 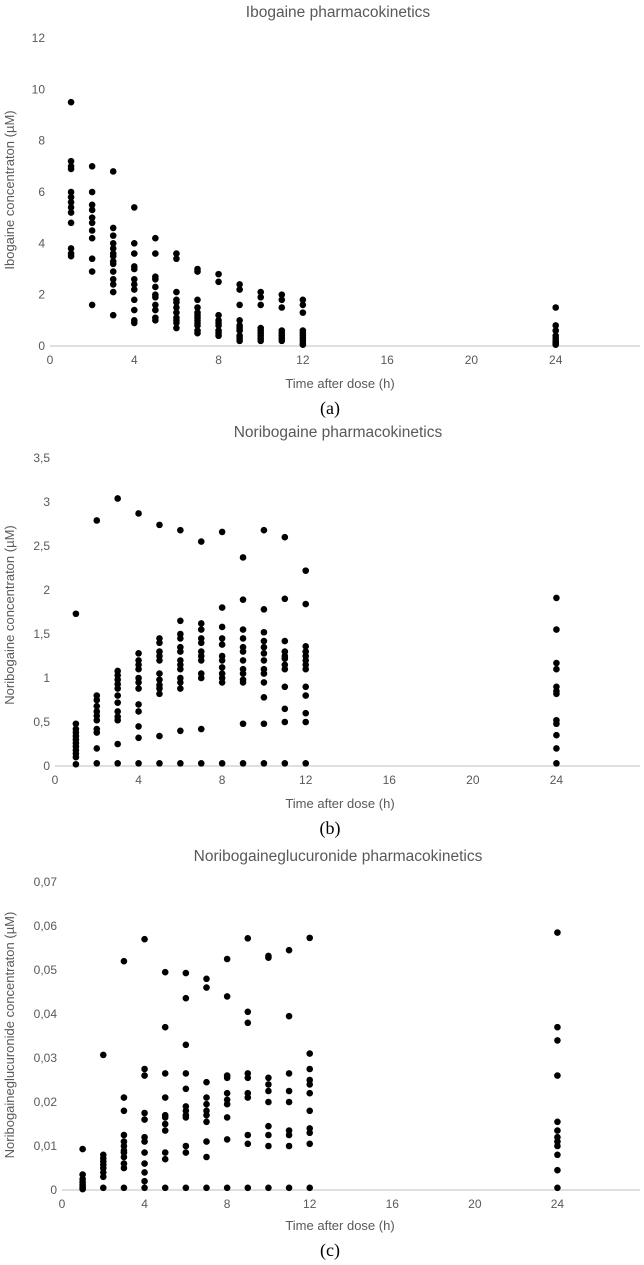 I want to click on chart-c-ylabel: Noribogaineglucuronide concentraton (µM), so click(x=9, y=1035).